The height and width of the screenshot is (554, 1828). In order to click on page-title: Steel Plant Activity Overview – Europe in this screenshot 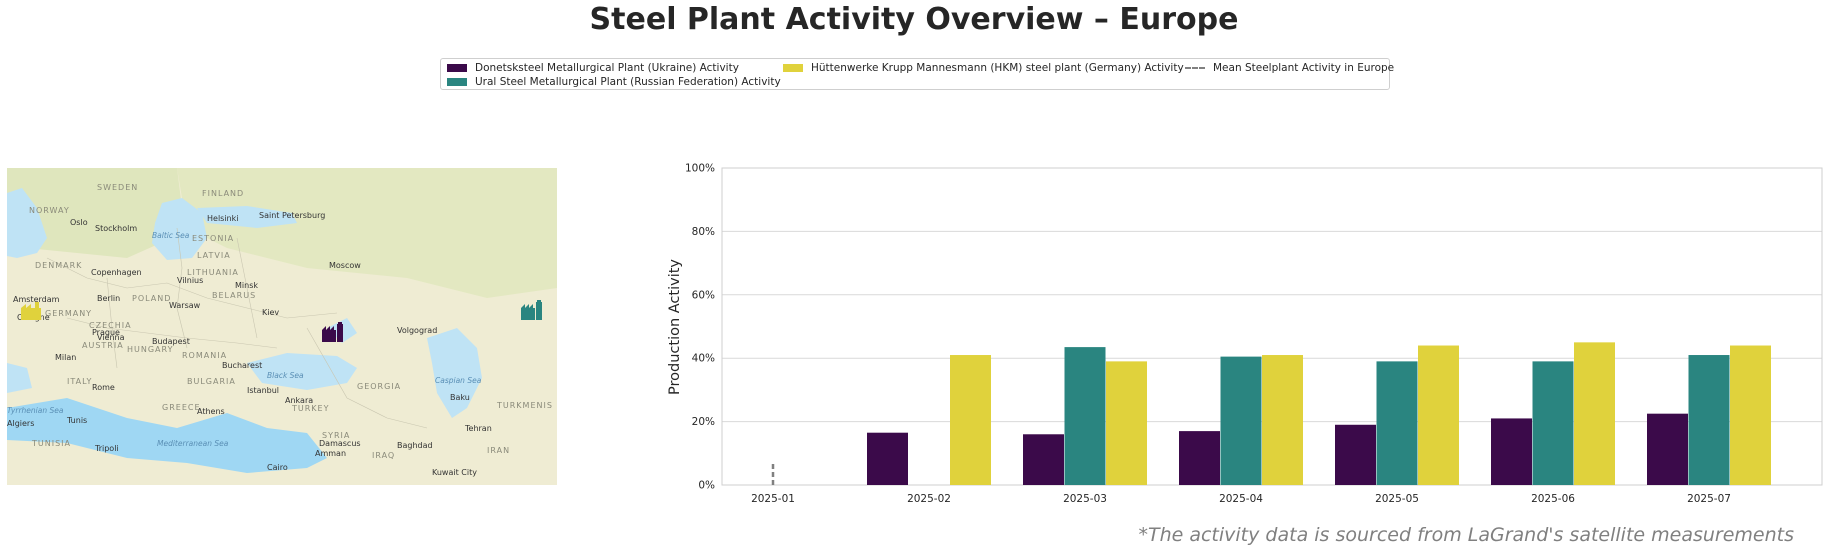, I will do `click(914, 19)`.